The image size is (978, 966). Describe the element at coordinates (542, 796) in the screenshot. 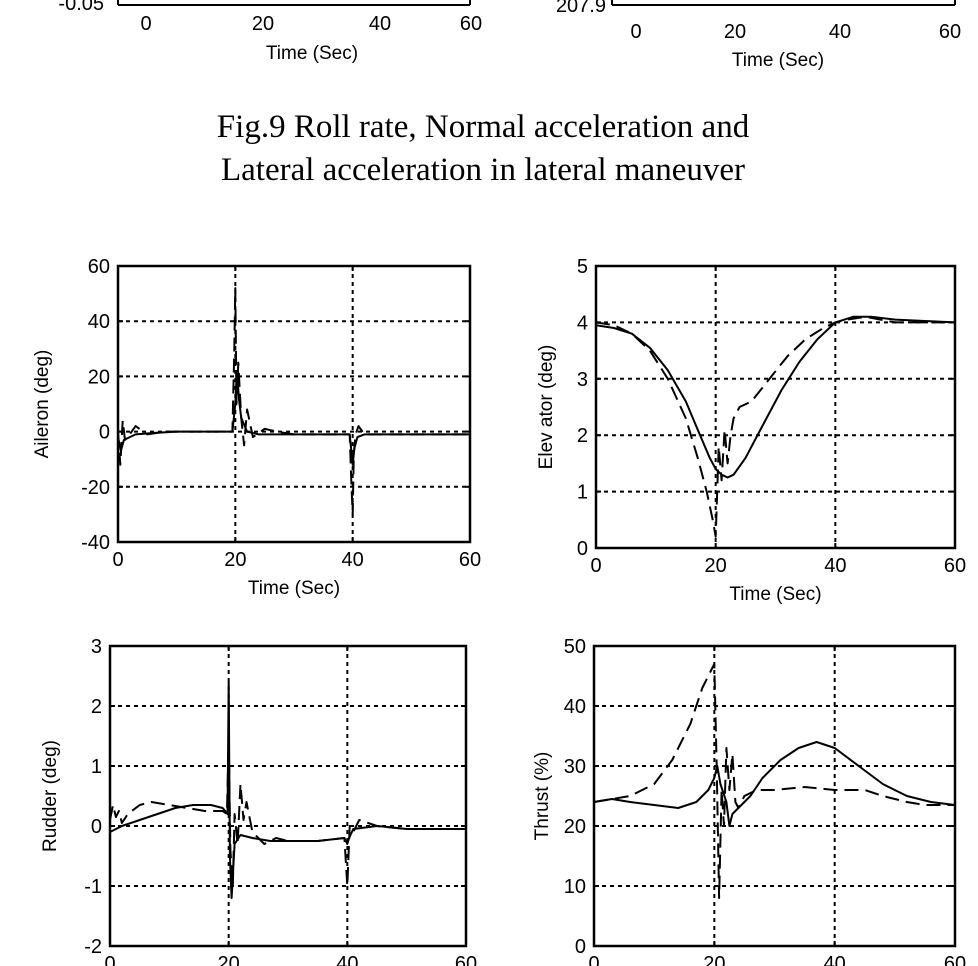

I see `y-axis-label: Thrust (%)` at that location.